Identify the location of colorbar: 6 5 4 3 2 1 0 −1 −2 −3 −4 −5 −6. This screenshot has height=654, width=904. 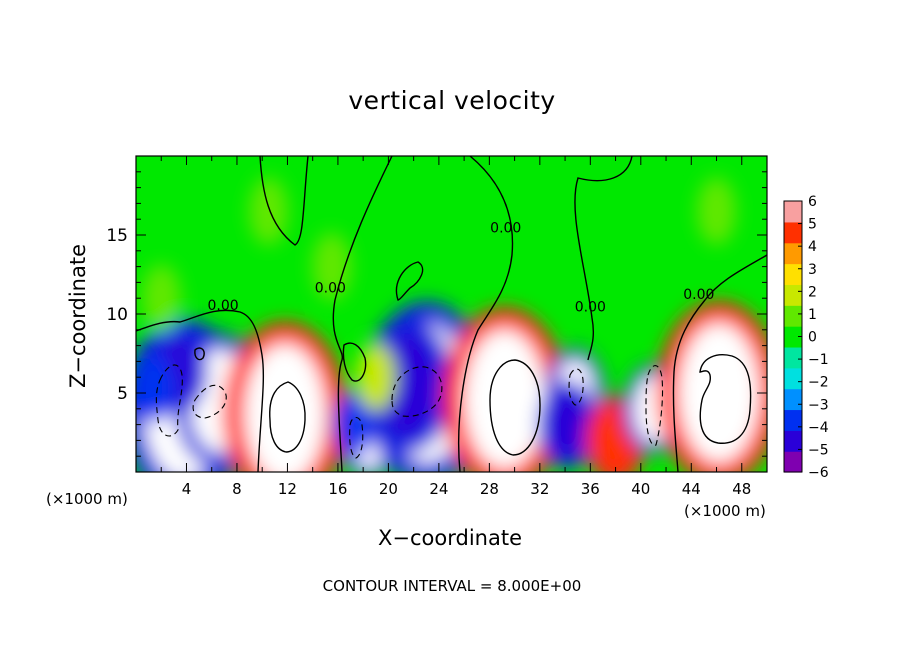
(806, 337).